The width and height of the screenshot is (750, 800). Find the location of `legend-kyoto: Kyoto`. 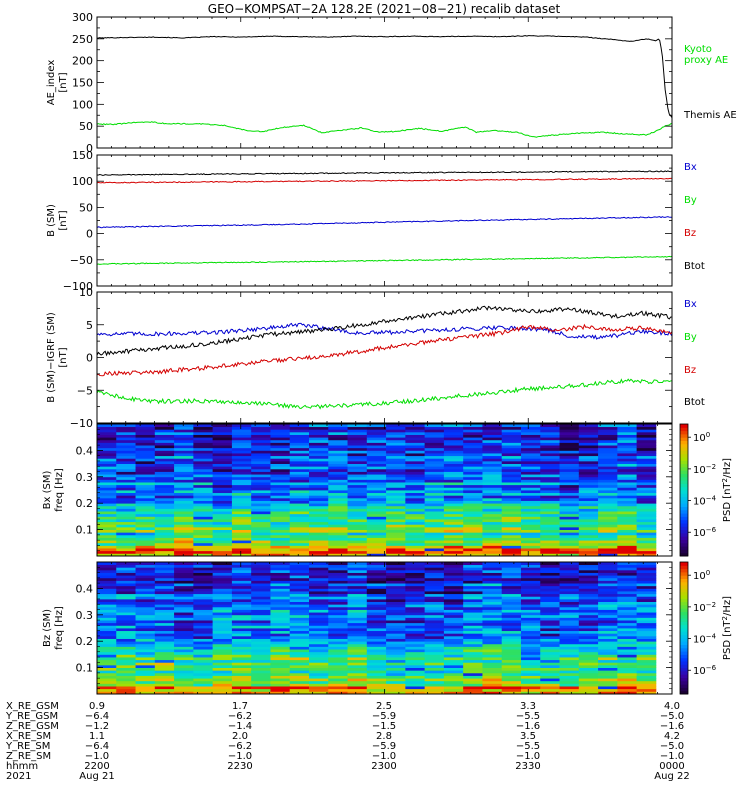

legend-kyoto: Kyoto is located at coordinates (698, 49).